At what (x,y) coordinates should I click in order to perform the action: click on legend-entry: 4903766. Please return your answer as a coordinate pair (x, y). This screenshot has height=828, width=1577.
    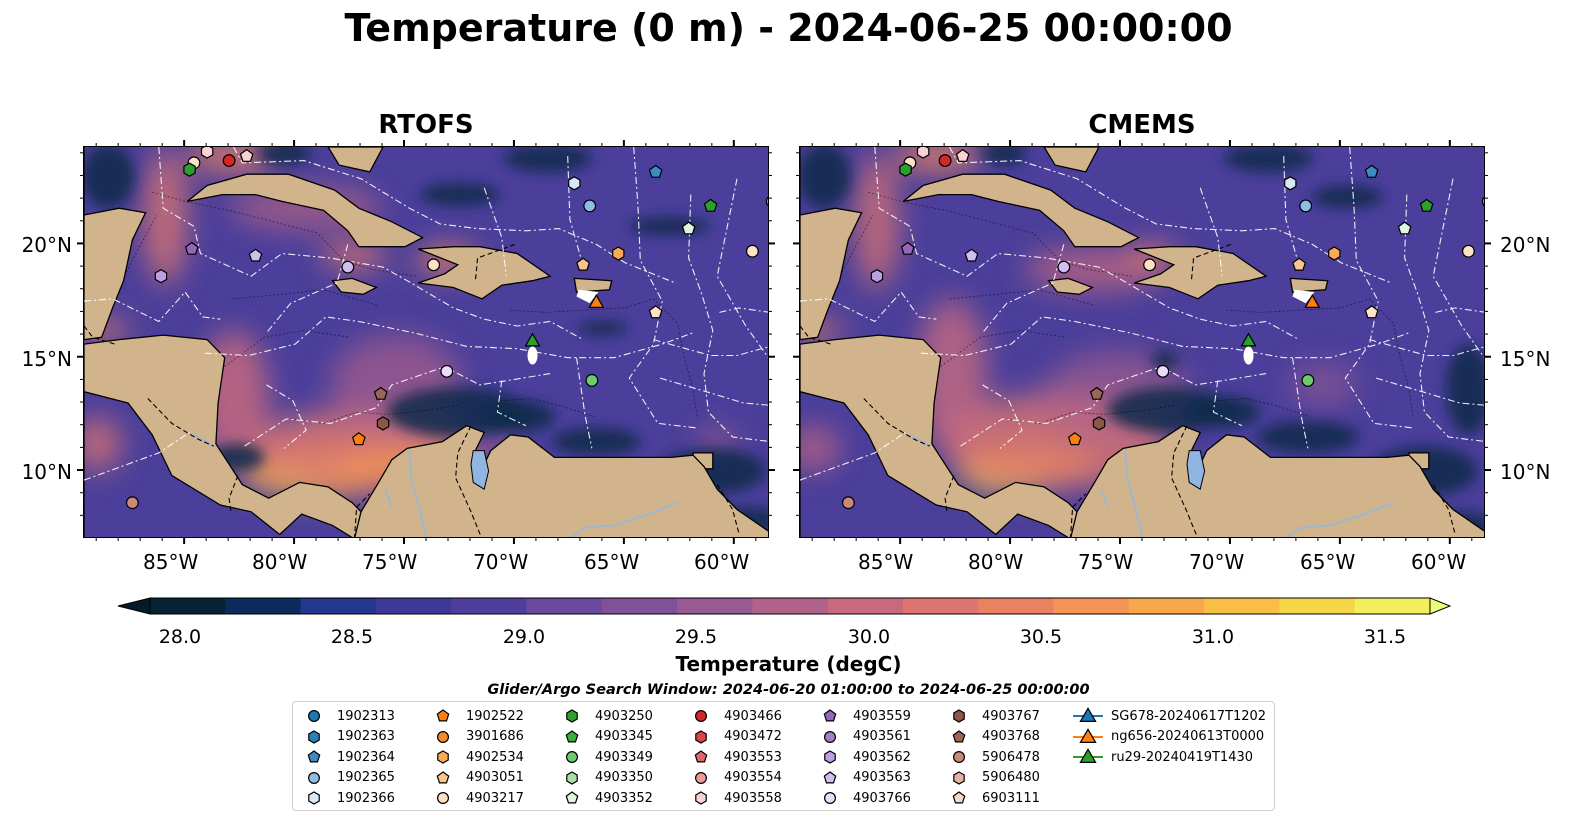
    Looking at the image, I should click on (863, 798).